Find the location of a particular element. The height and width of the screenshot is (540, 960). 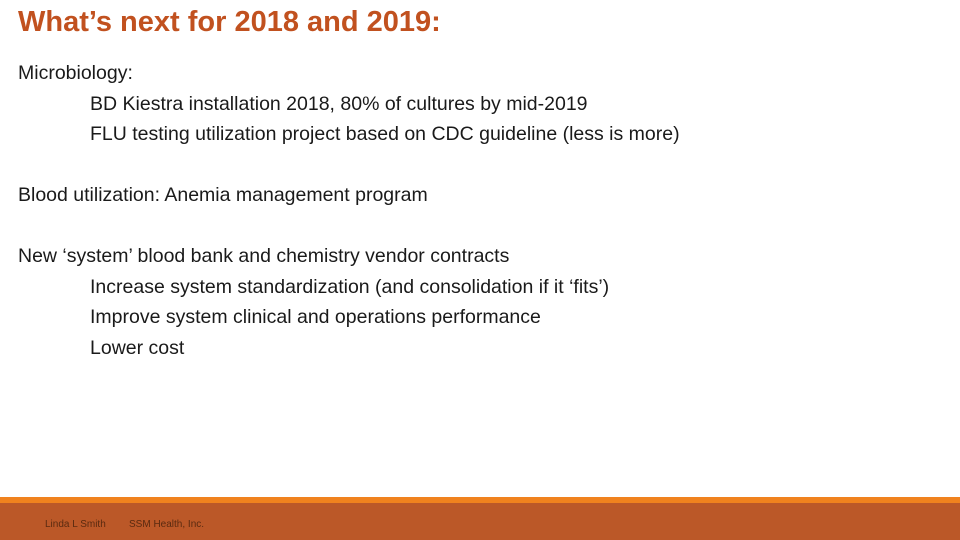

footer-accent-stripe is located at coordinates (480, 500).